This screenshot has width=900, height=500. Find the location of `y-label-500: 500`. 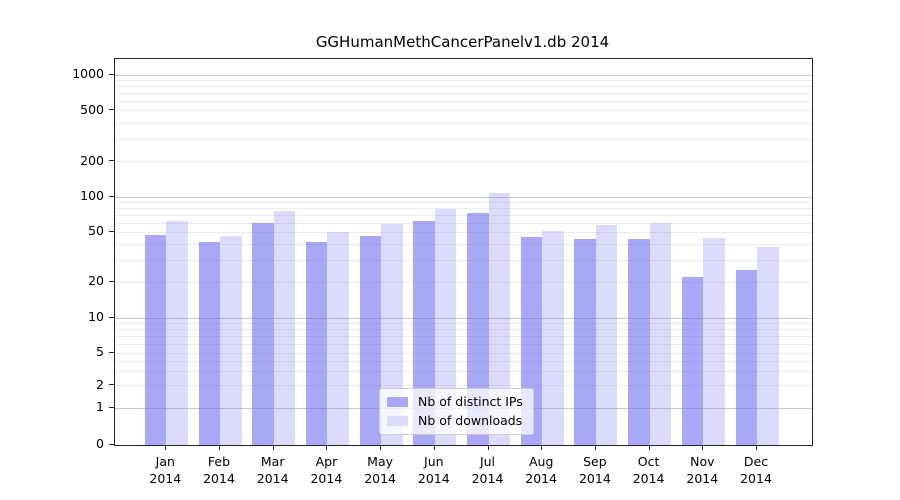

y-label-500: 500 is located at coordinates (92, 109).